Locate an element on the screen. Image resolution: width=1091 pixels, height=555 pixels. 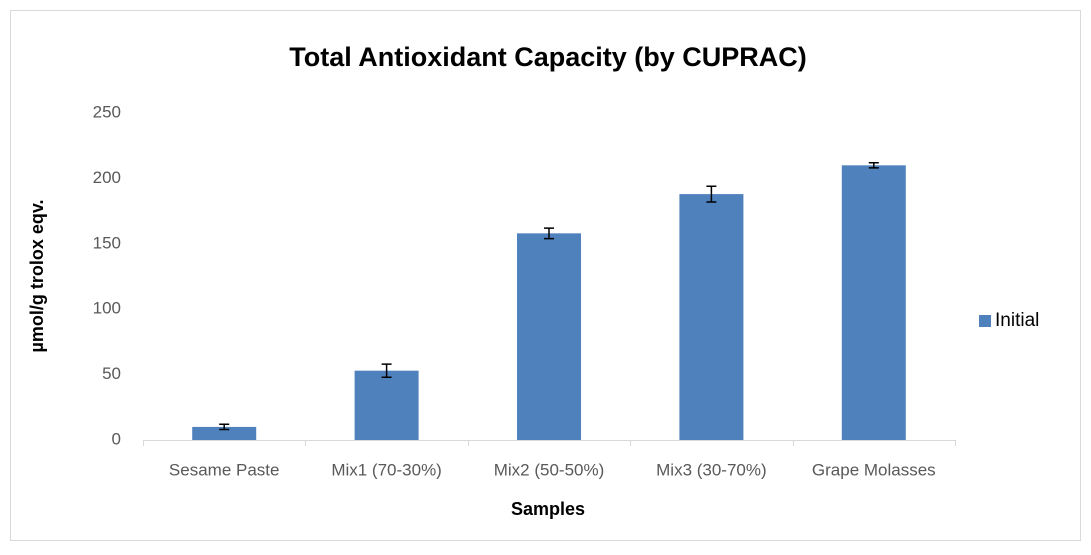
y-tick-label: 150 is located at coordinates (107, 242).